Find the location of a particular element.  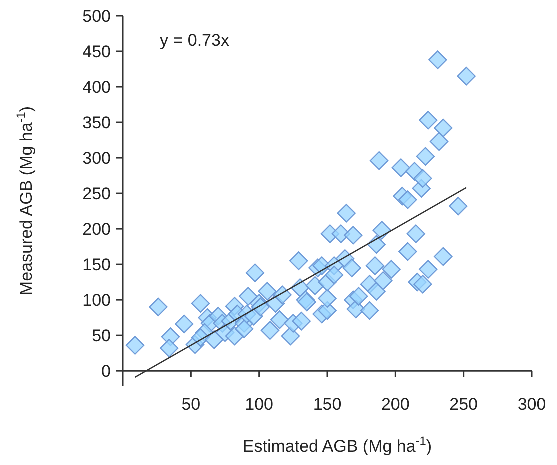

y-tick-label: 200 is located at coordinates (96, 229).